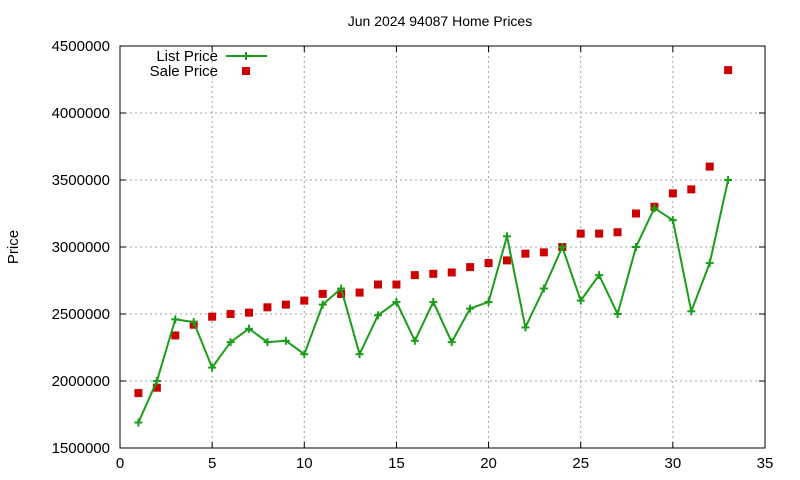  I want to click on y-tick-label: 1500000, so click(81, 448).